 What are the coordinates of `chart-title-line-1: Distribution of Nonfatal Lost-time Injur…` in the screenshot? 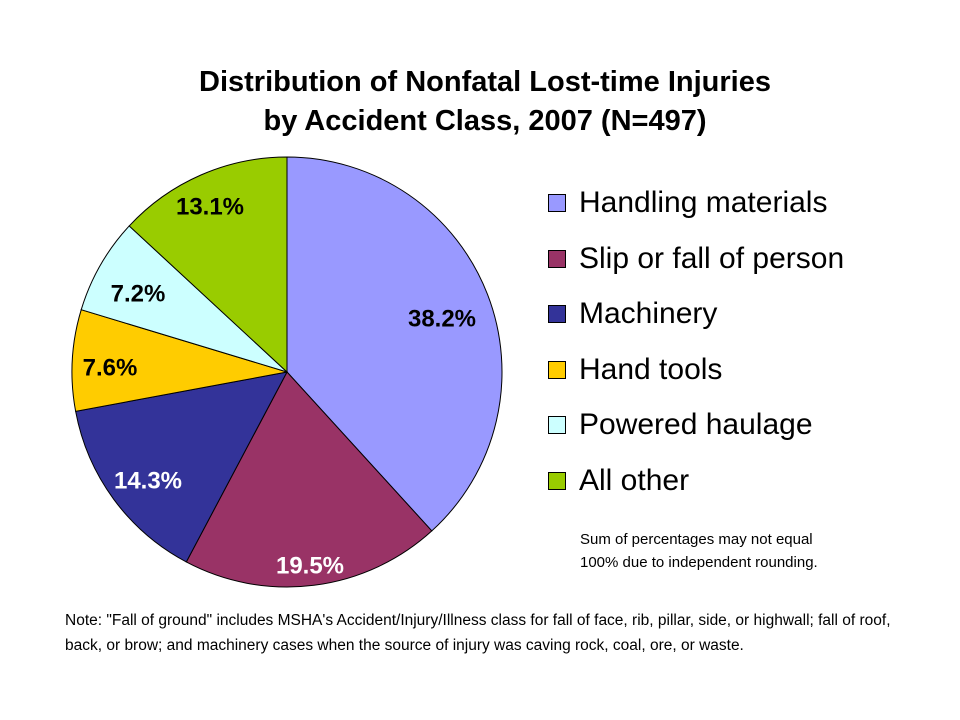 It's located at (485, 82).